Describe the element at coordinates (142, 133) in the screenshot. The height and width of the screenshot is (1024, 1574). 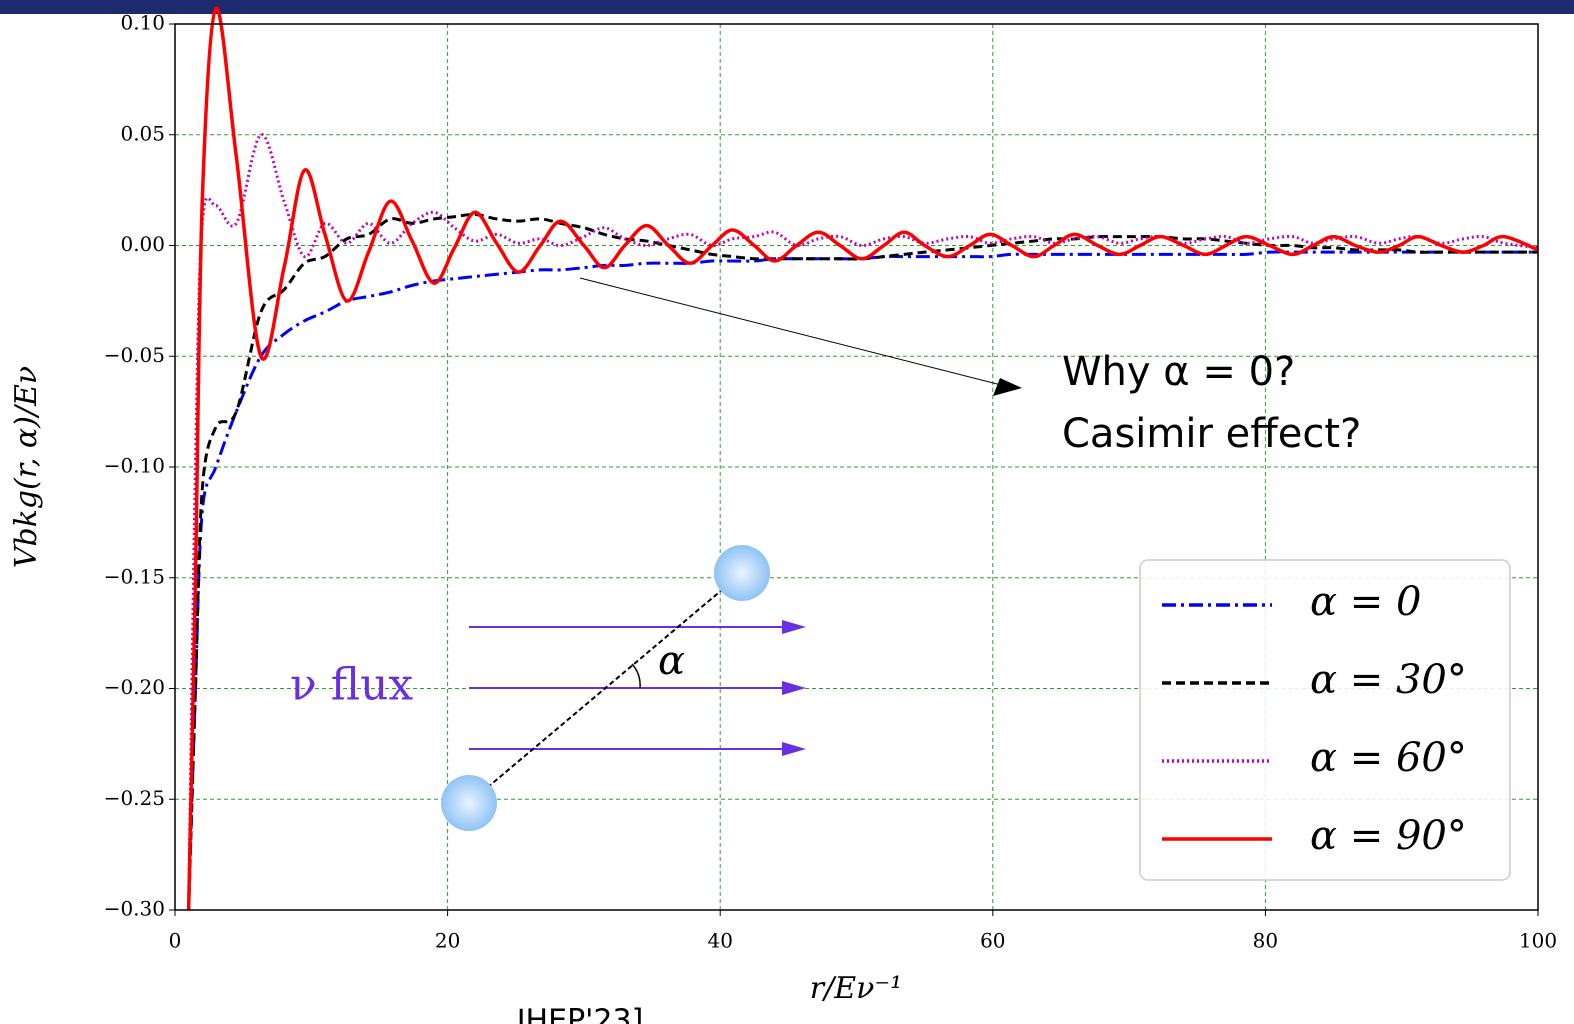
I see `y-tick-label: 0.05` at that location.